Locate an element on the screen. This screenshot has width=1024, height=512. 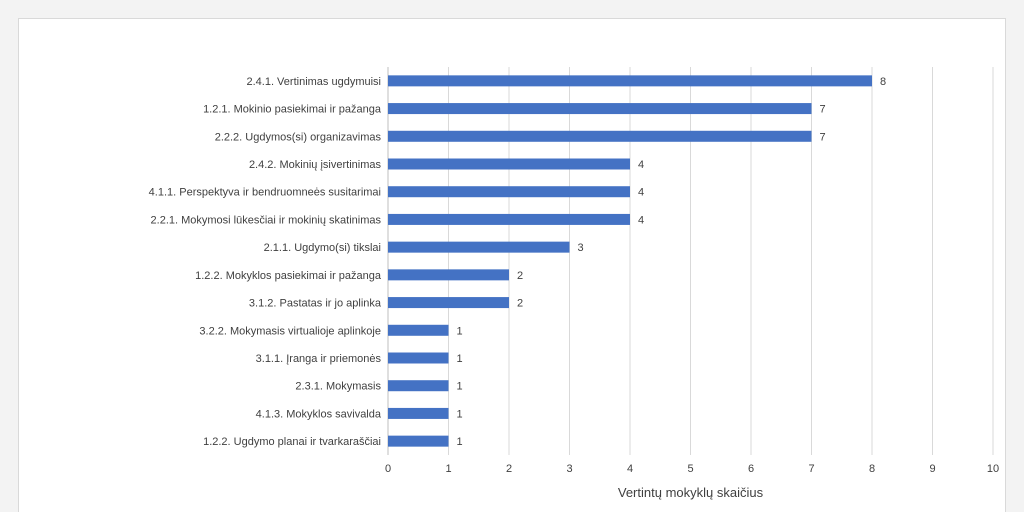
x-tick-label: 5 is located at coordinates (690, 469).